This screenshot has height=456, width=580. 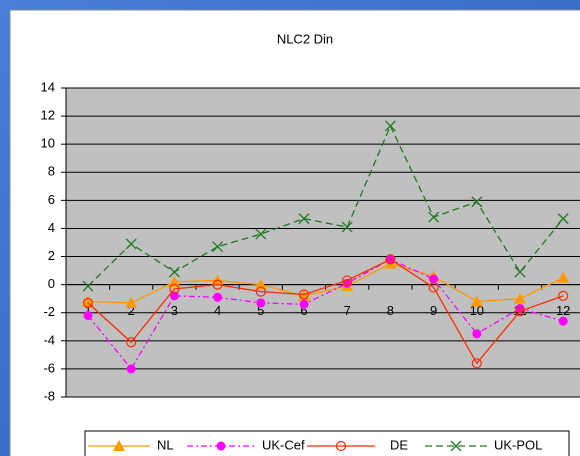 What do you see at coordinates (174, 310) in the screenshot?
I see `x-tick-label: 3` at bounding box center [174, 310].